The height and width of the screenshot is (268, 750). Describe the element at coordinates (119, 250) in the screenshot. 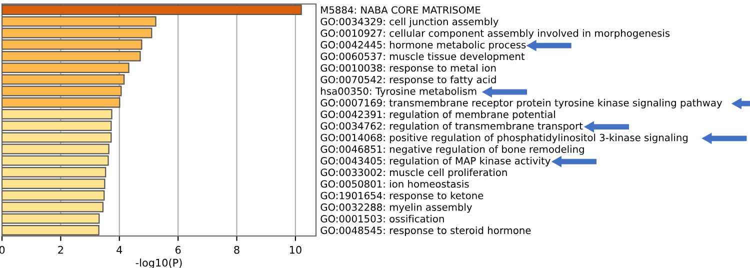

I see `x-tick-label: 4` at that location.